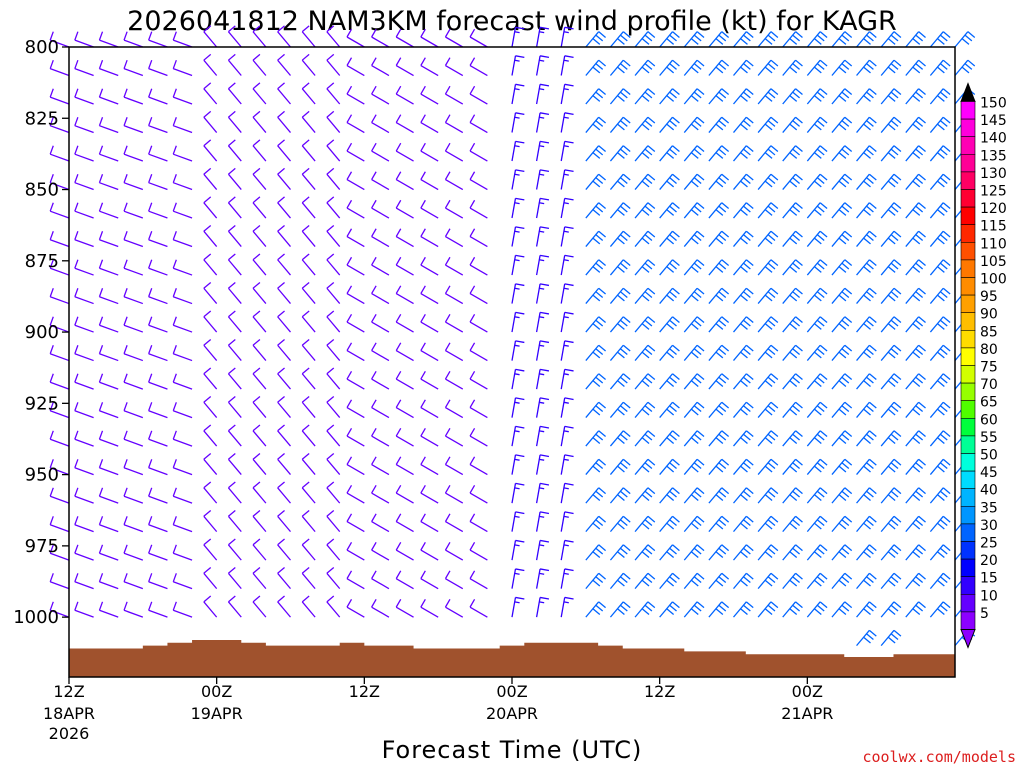  I want to click on colorbar-label: 100, so click(993, 280).